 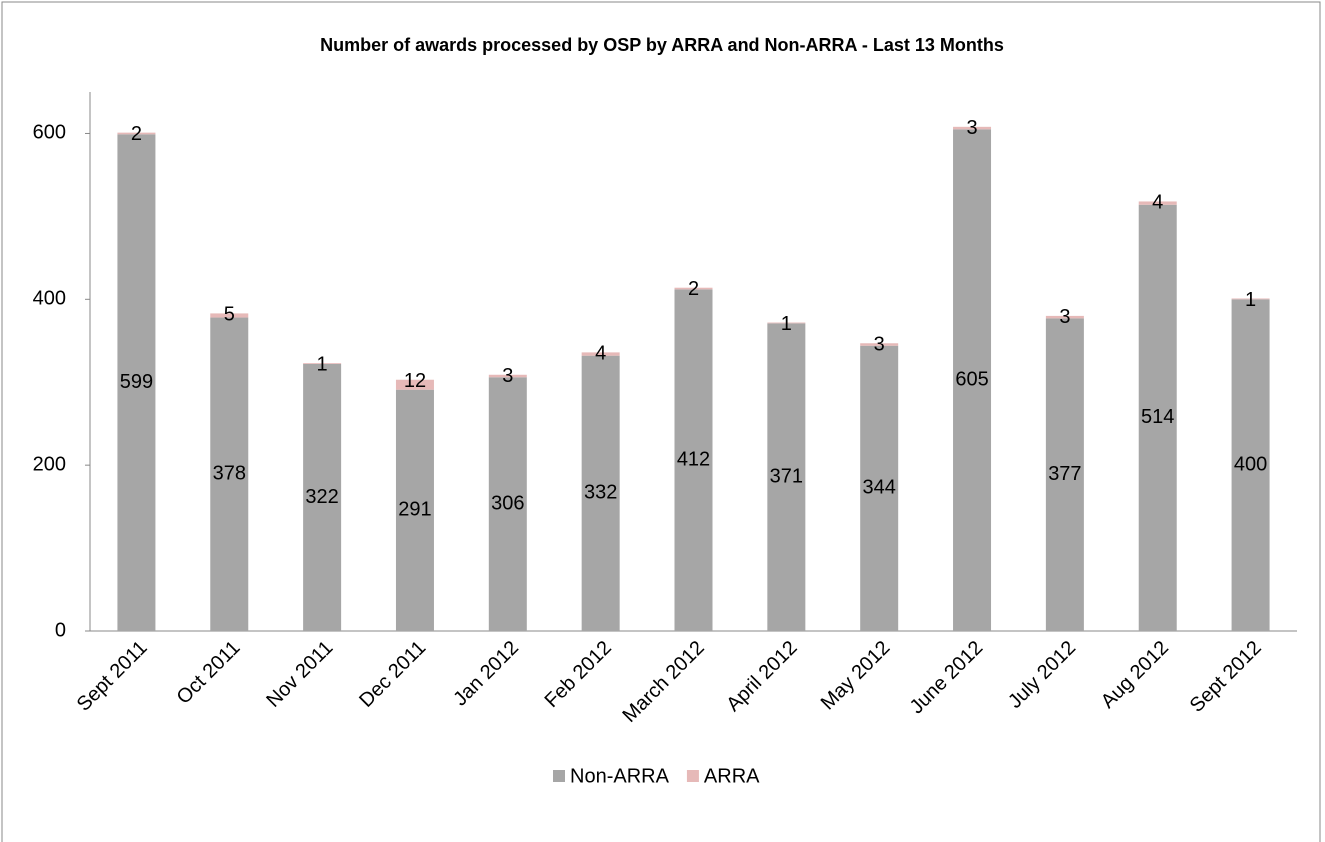 What do you see at coordinates (947, 678) in the screenshot?
I see `x-tick-label: June 2012` at bounding box center [947, 678].